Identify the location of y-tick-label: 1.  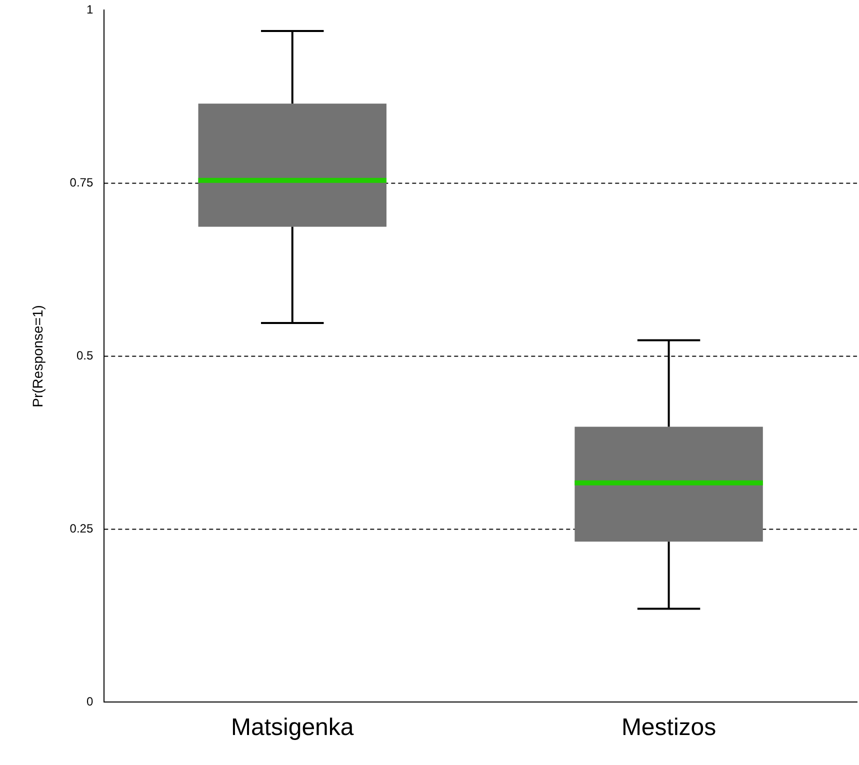
(90, 9).